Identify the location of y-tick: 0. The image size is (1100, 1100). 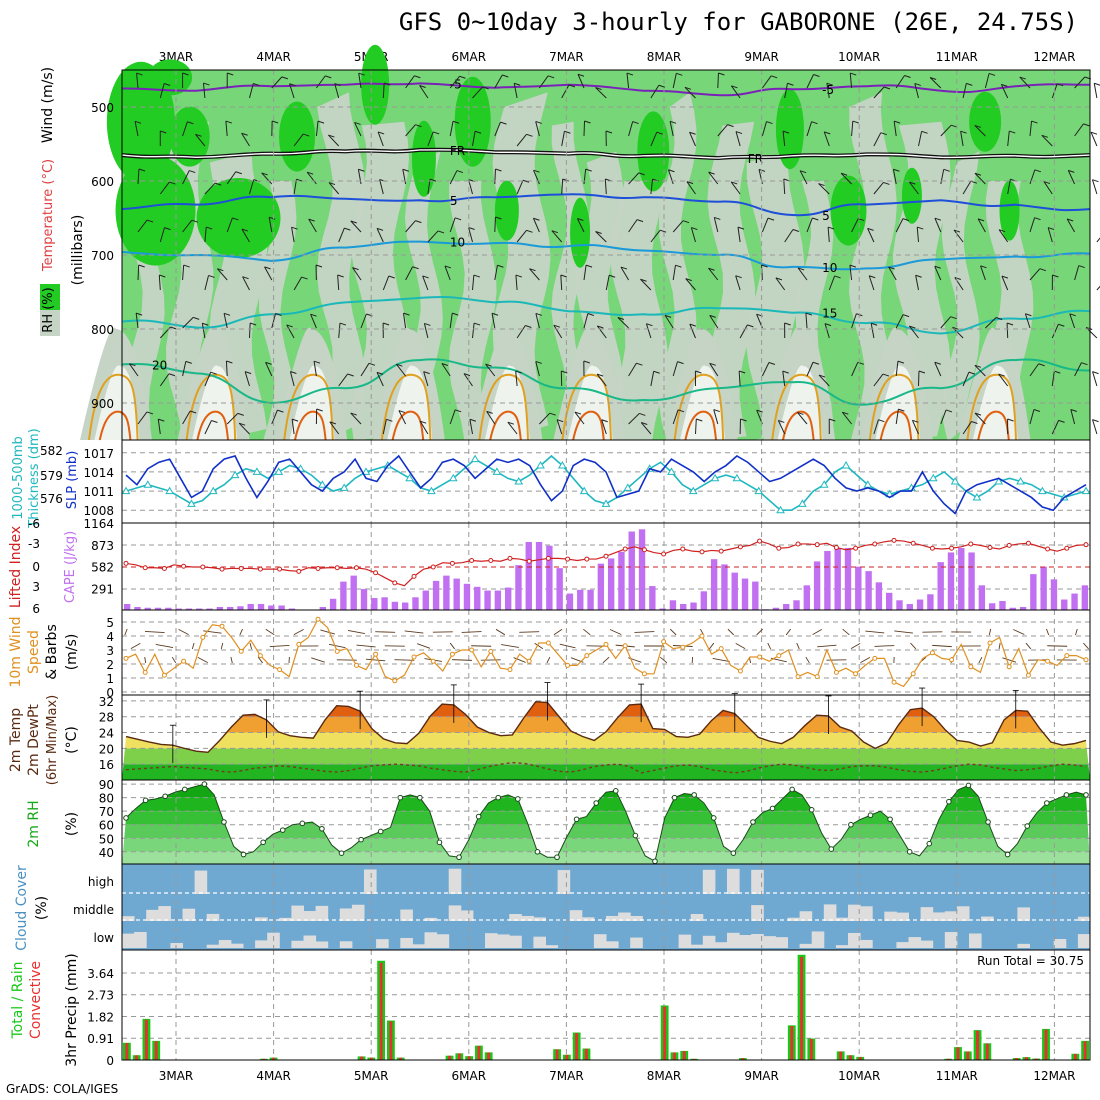
(110, 1061).